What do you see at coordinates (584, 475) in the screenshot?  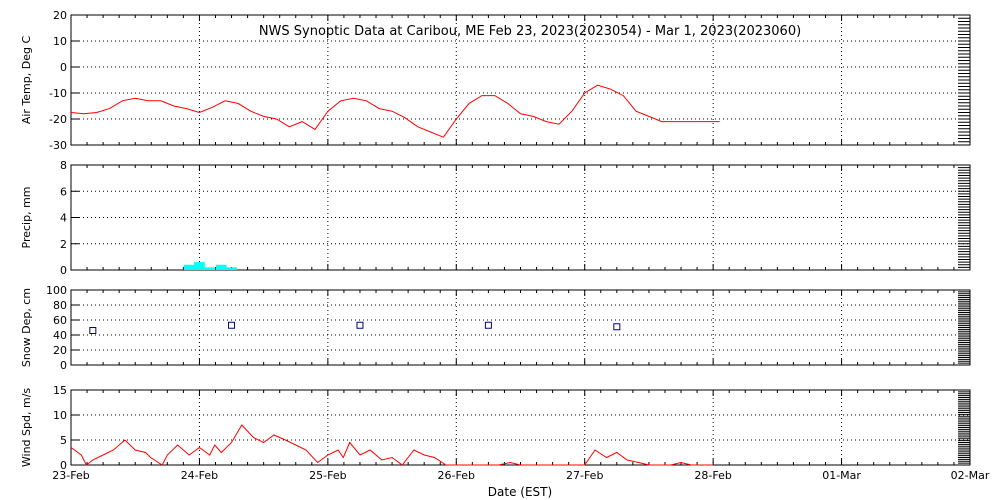 I see `x-tick-label: 27-Feb` at bounding box center [584, 475].